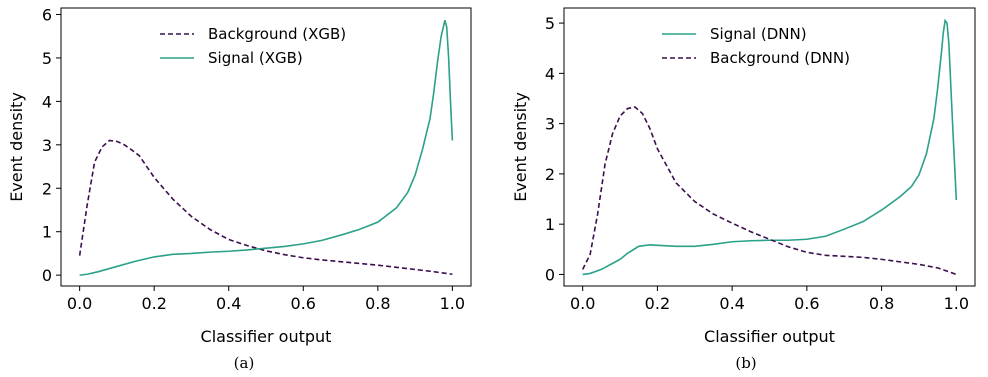 This screenshot has height=377, width=988. What do you see at coordinates (244, 363) in the screenshot?
I see `panel-caption: (a)` at bounding box center [244, 363].